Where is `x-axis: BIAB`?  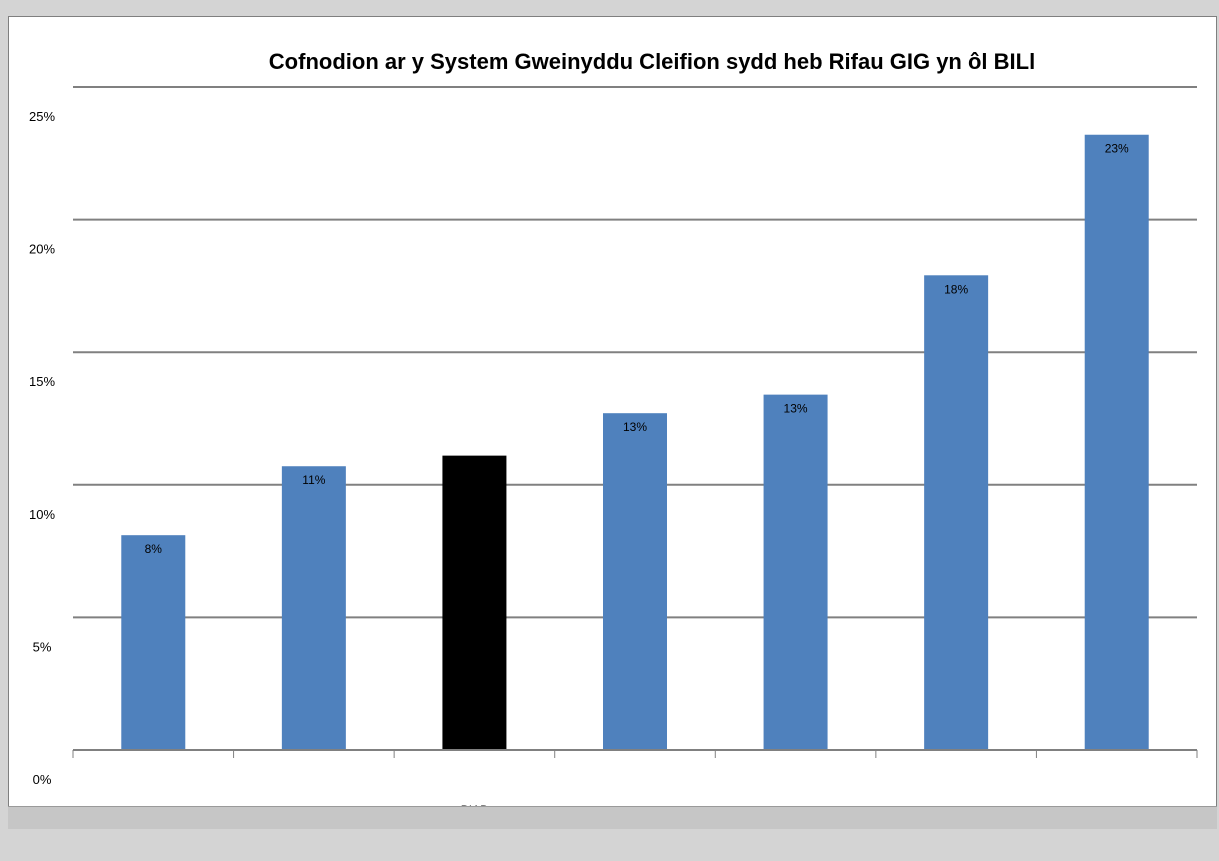
x-axis: BIAB is located at coordinates (635, 778).